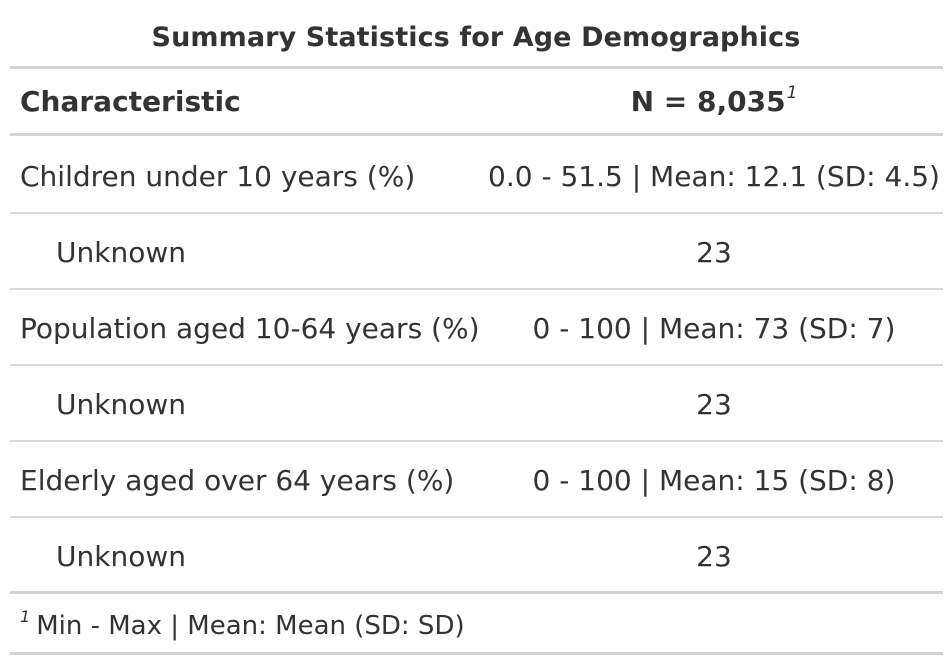  Describe the element at coordinates (476, 653) in the screenshot. I see `bottom-rule` at that location.